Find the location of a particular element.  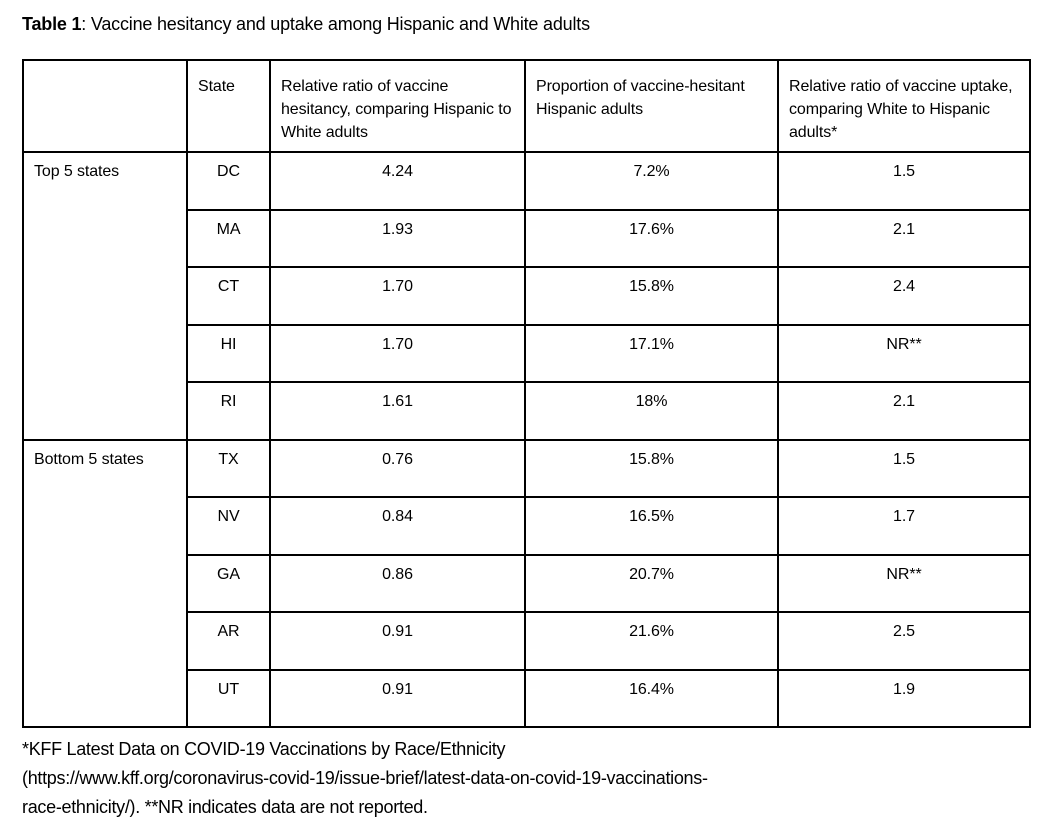

table-row: UT 0.91 16.4% 1.9 is located at coordinates (527, 698).